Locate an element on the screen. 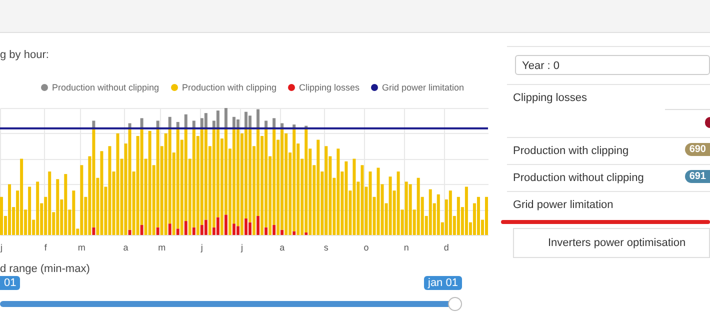 The width and height of the screenshot is (710, 321). legend-label: Grid power limitation is located at coordinates (423, 87).